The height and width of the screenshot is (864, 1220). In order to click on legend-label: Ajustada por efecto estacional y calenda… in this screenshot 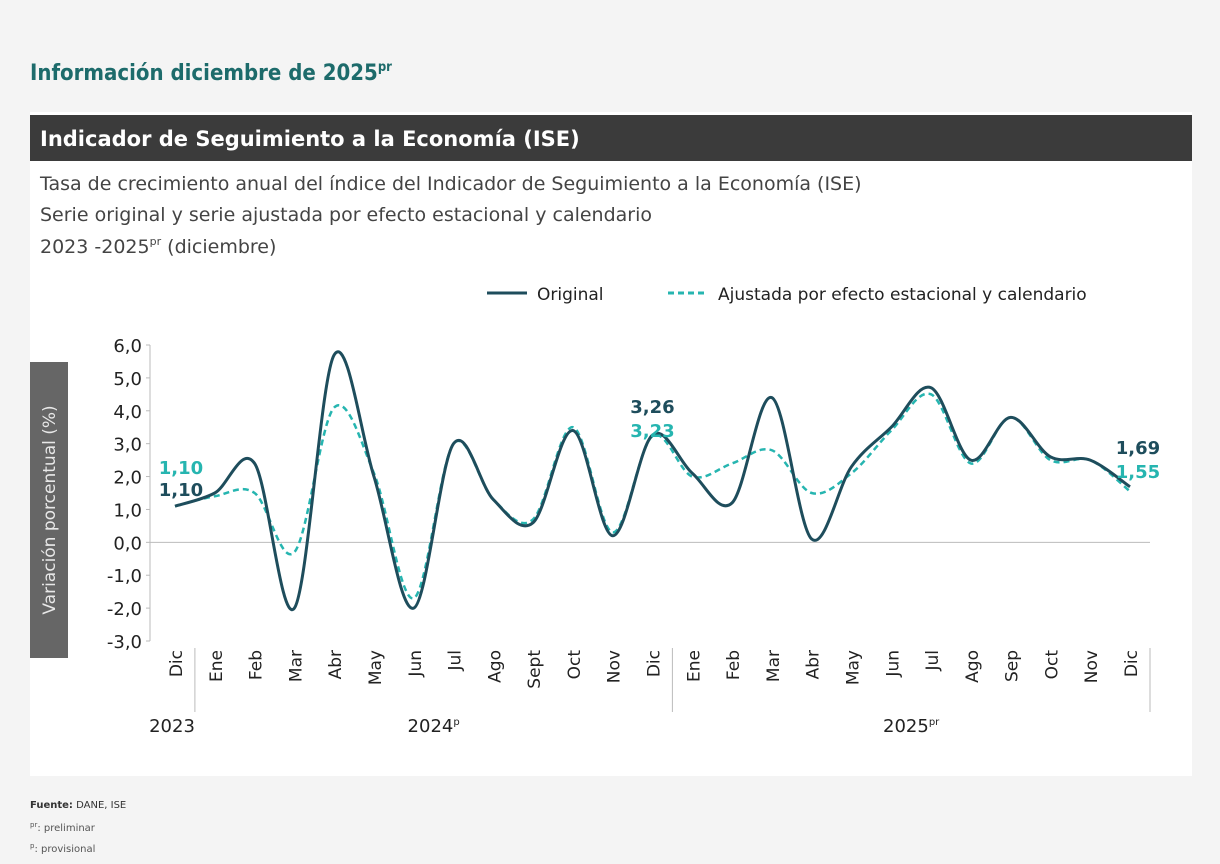, I will do `click(902, 295)`.